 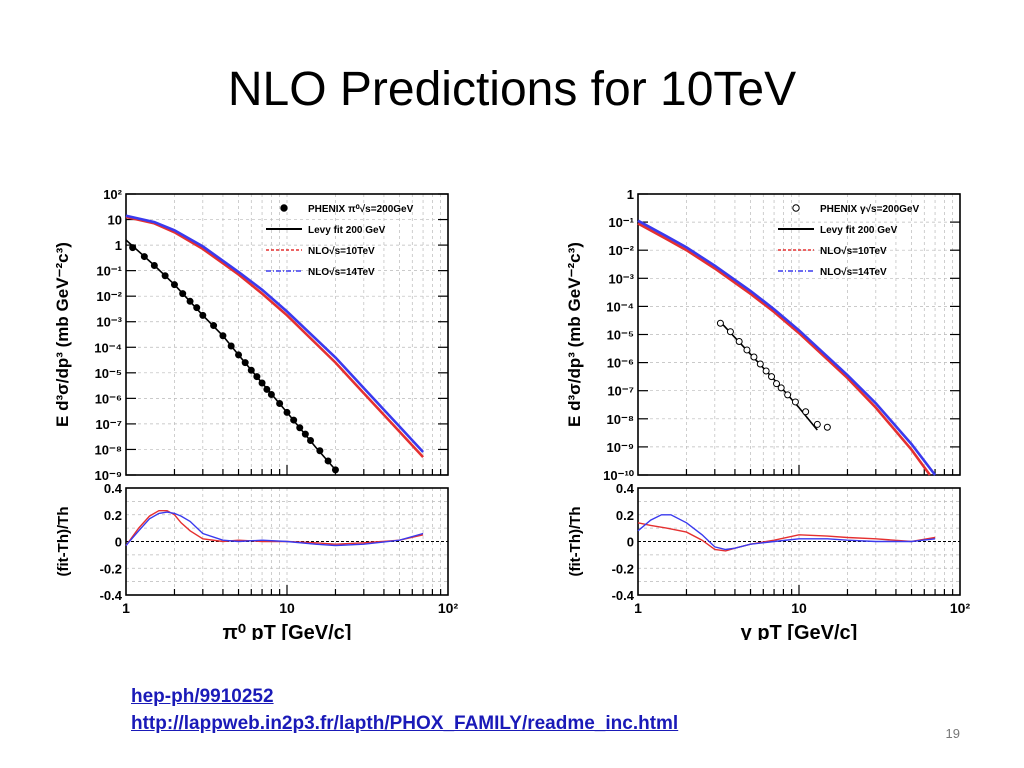 What do you see at coordinates (108, 424) in the screenshot?
I see `y-tick-label: 10⁻⁷` at bounding box center [108, 424].